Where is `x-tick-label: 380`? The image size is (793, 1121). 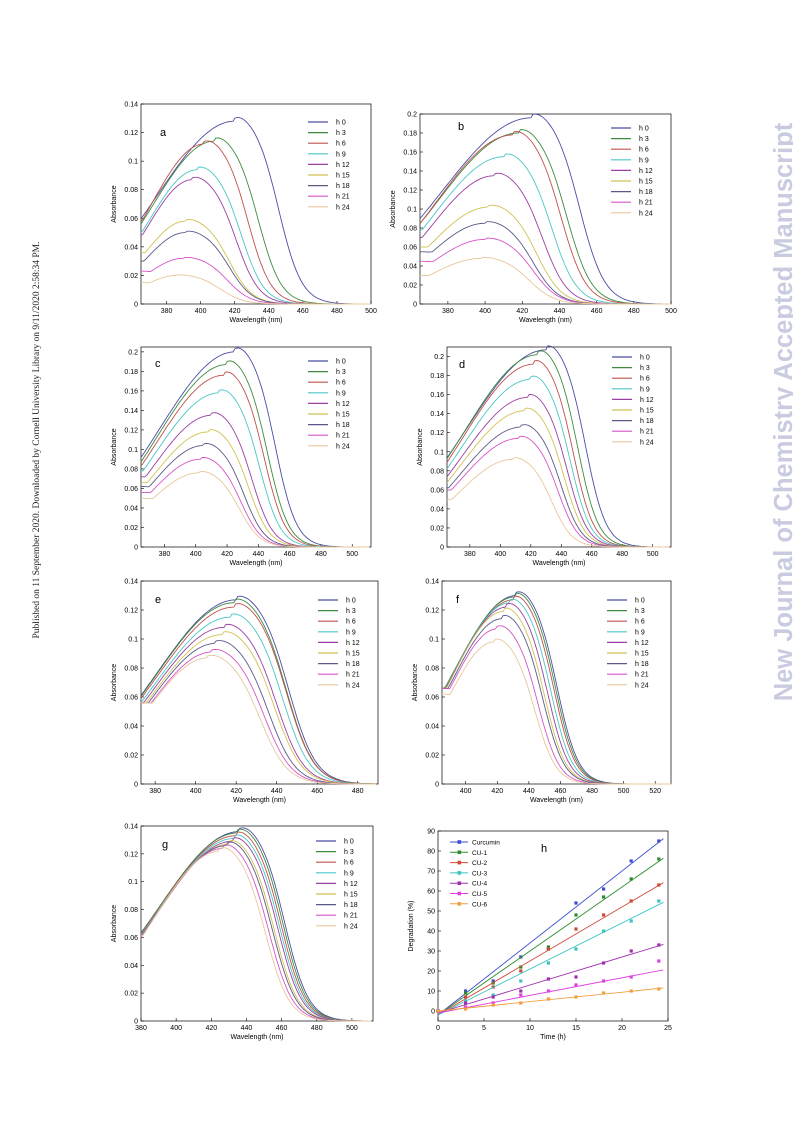
x-tick-label: 380 is located at coordinates (141, 1028).